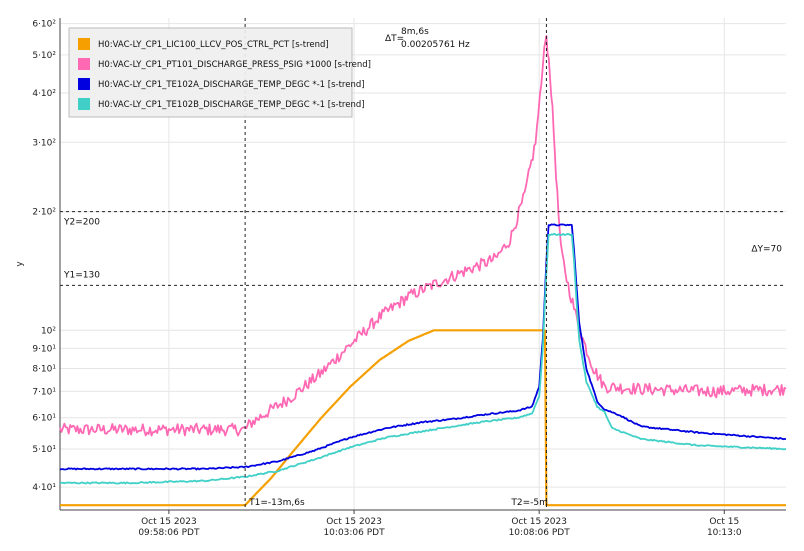 The image size is (804, 551). What do you see at coordinates (44, 392) in the screenshot?
I see `y-tick-label: 7·10¹` at bounding box center [44, 392].